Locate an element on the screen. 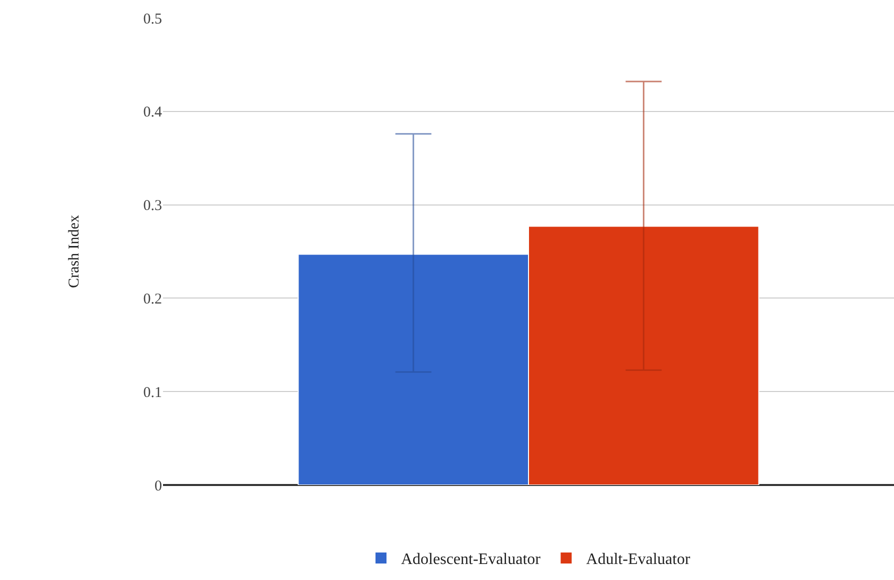 This screenshot has height=580, width=894. y-tick-label: 0.4 is located at coordinates (152, 112).